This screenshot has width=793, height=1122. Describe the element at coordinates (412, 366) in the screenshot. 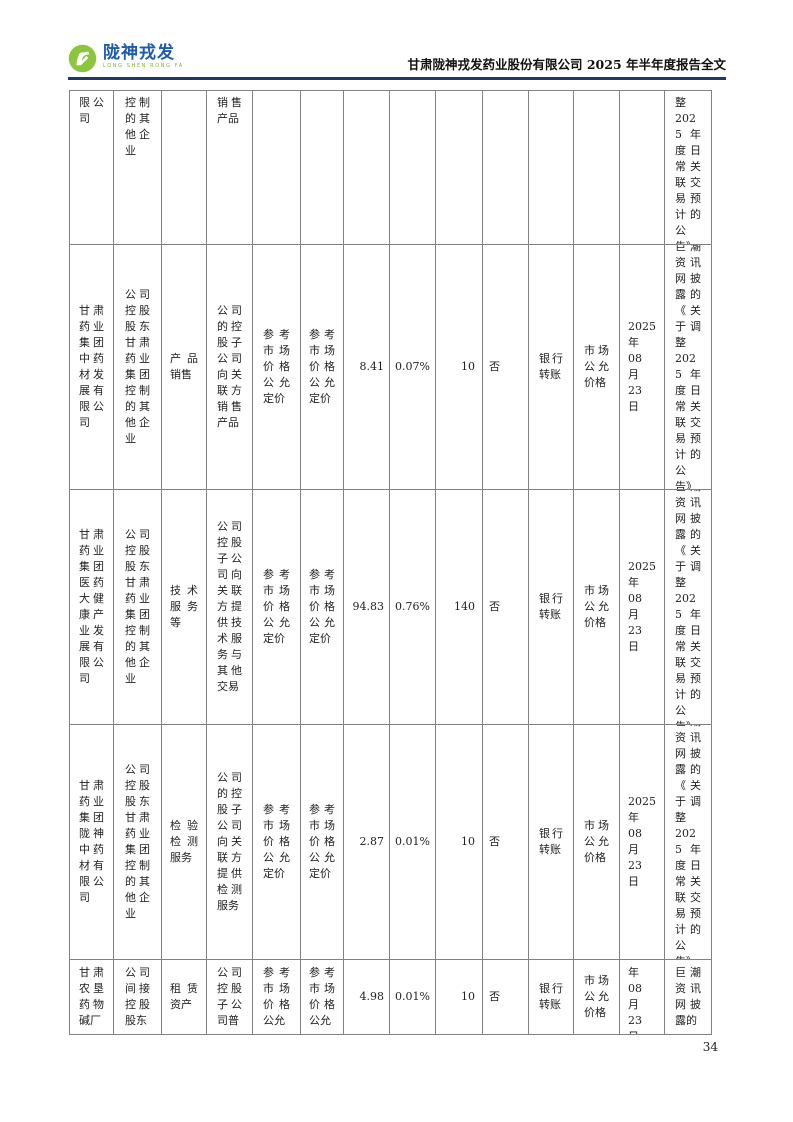

I see `table-cell: 0.07%` at that location.